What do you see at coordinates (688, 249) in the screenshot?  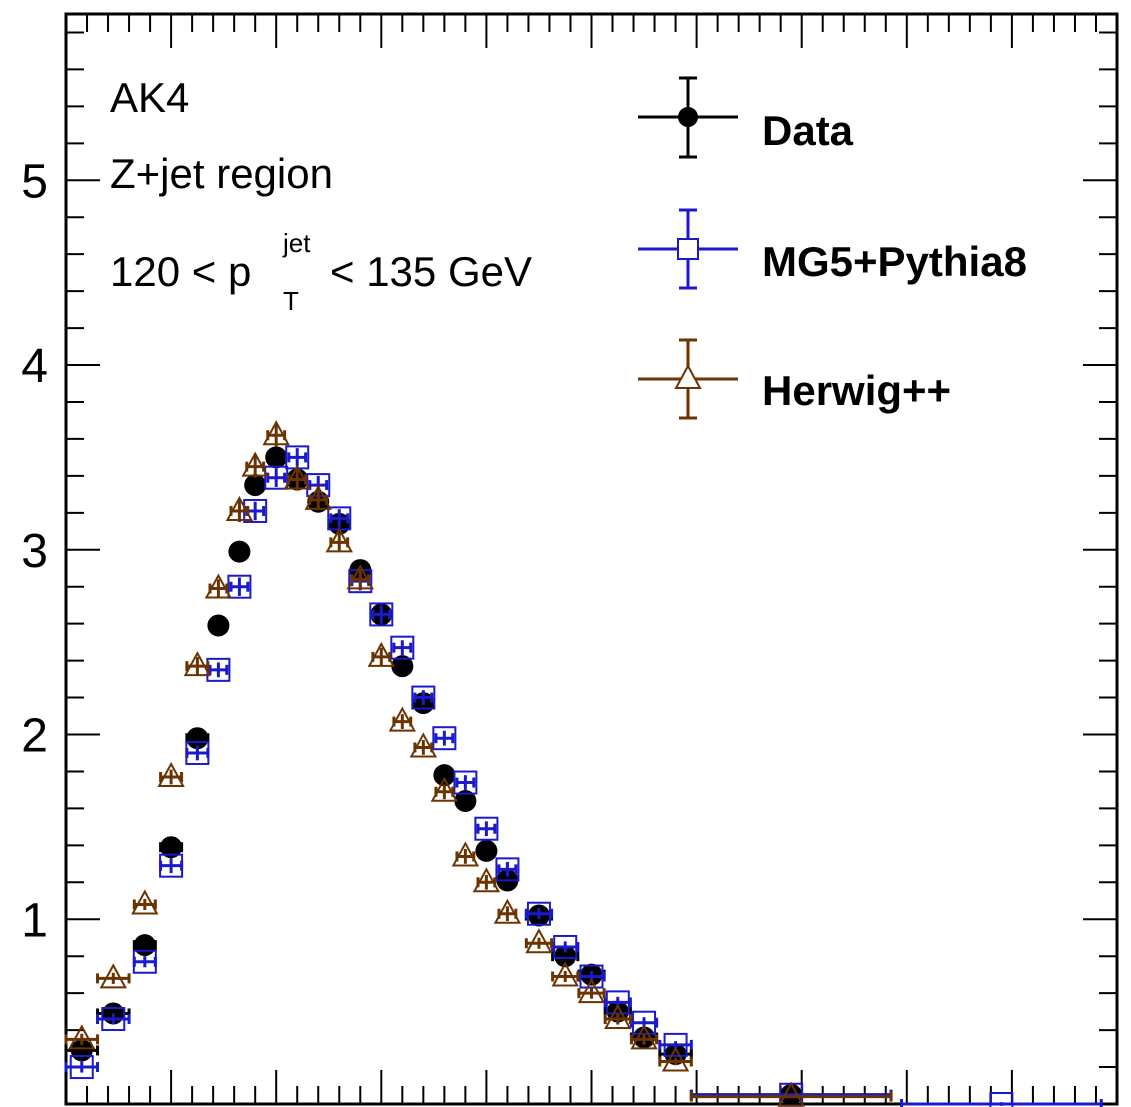 I see `legend-marker-mg5` at bounding box center [688, 249].